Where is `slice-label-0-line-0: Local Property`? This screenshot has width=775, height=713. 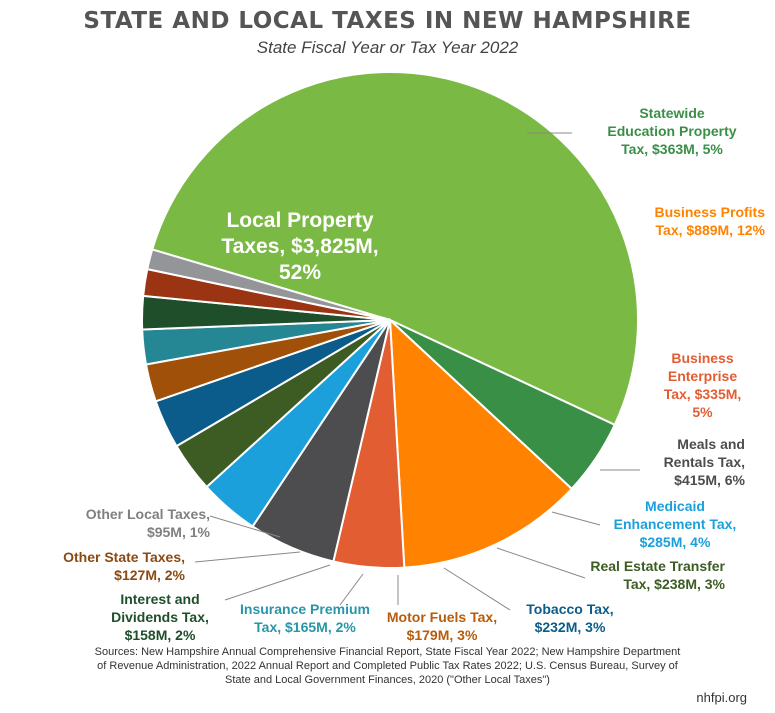
slice-label-0-line-0: Local Property is located at coordinates (300, 220).